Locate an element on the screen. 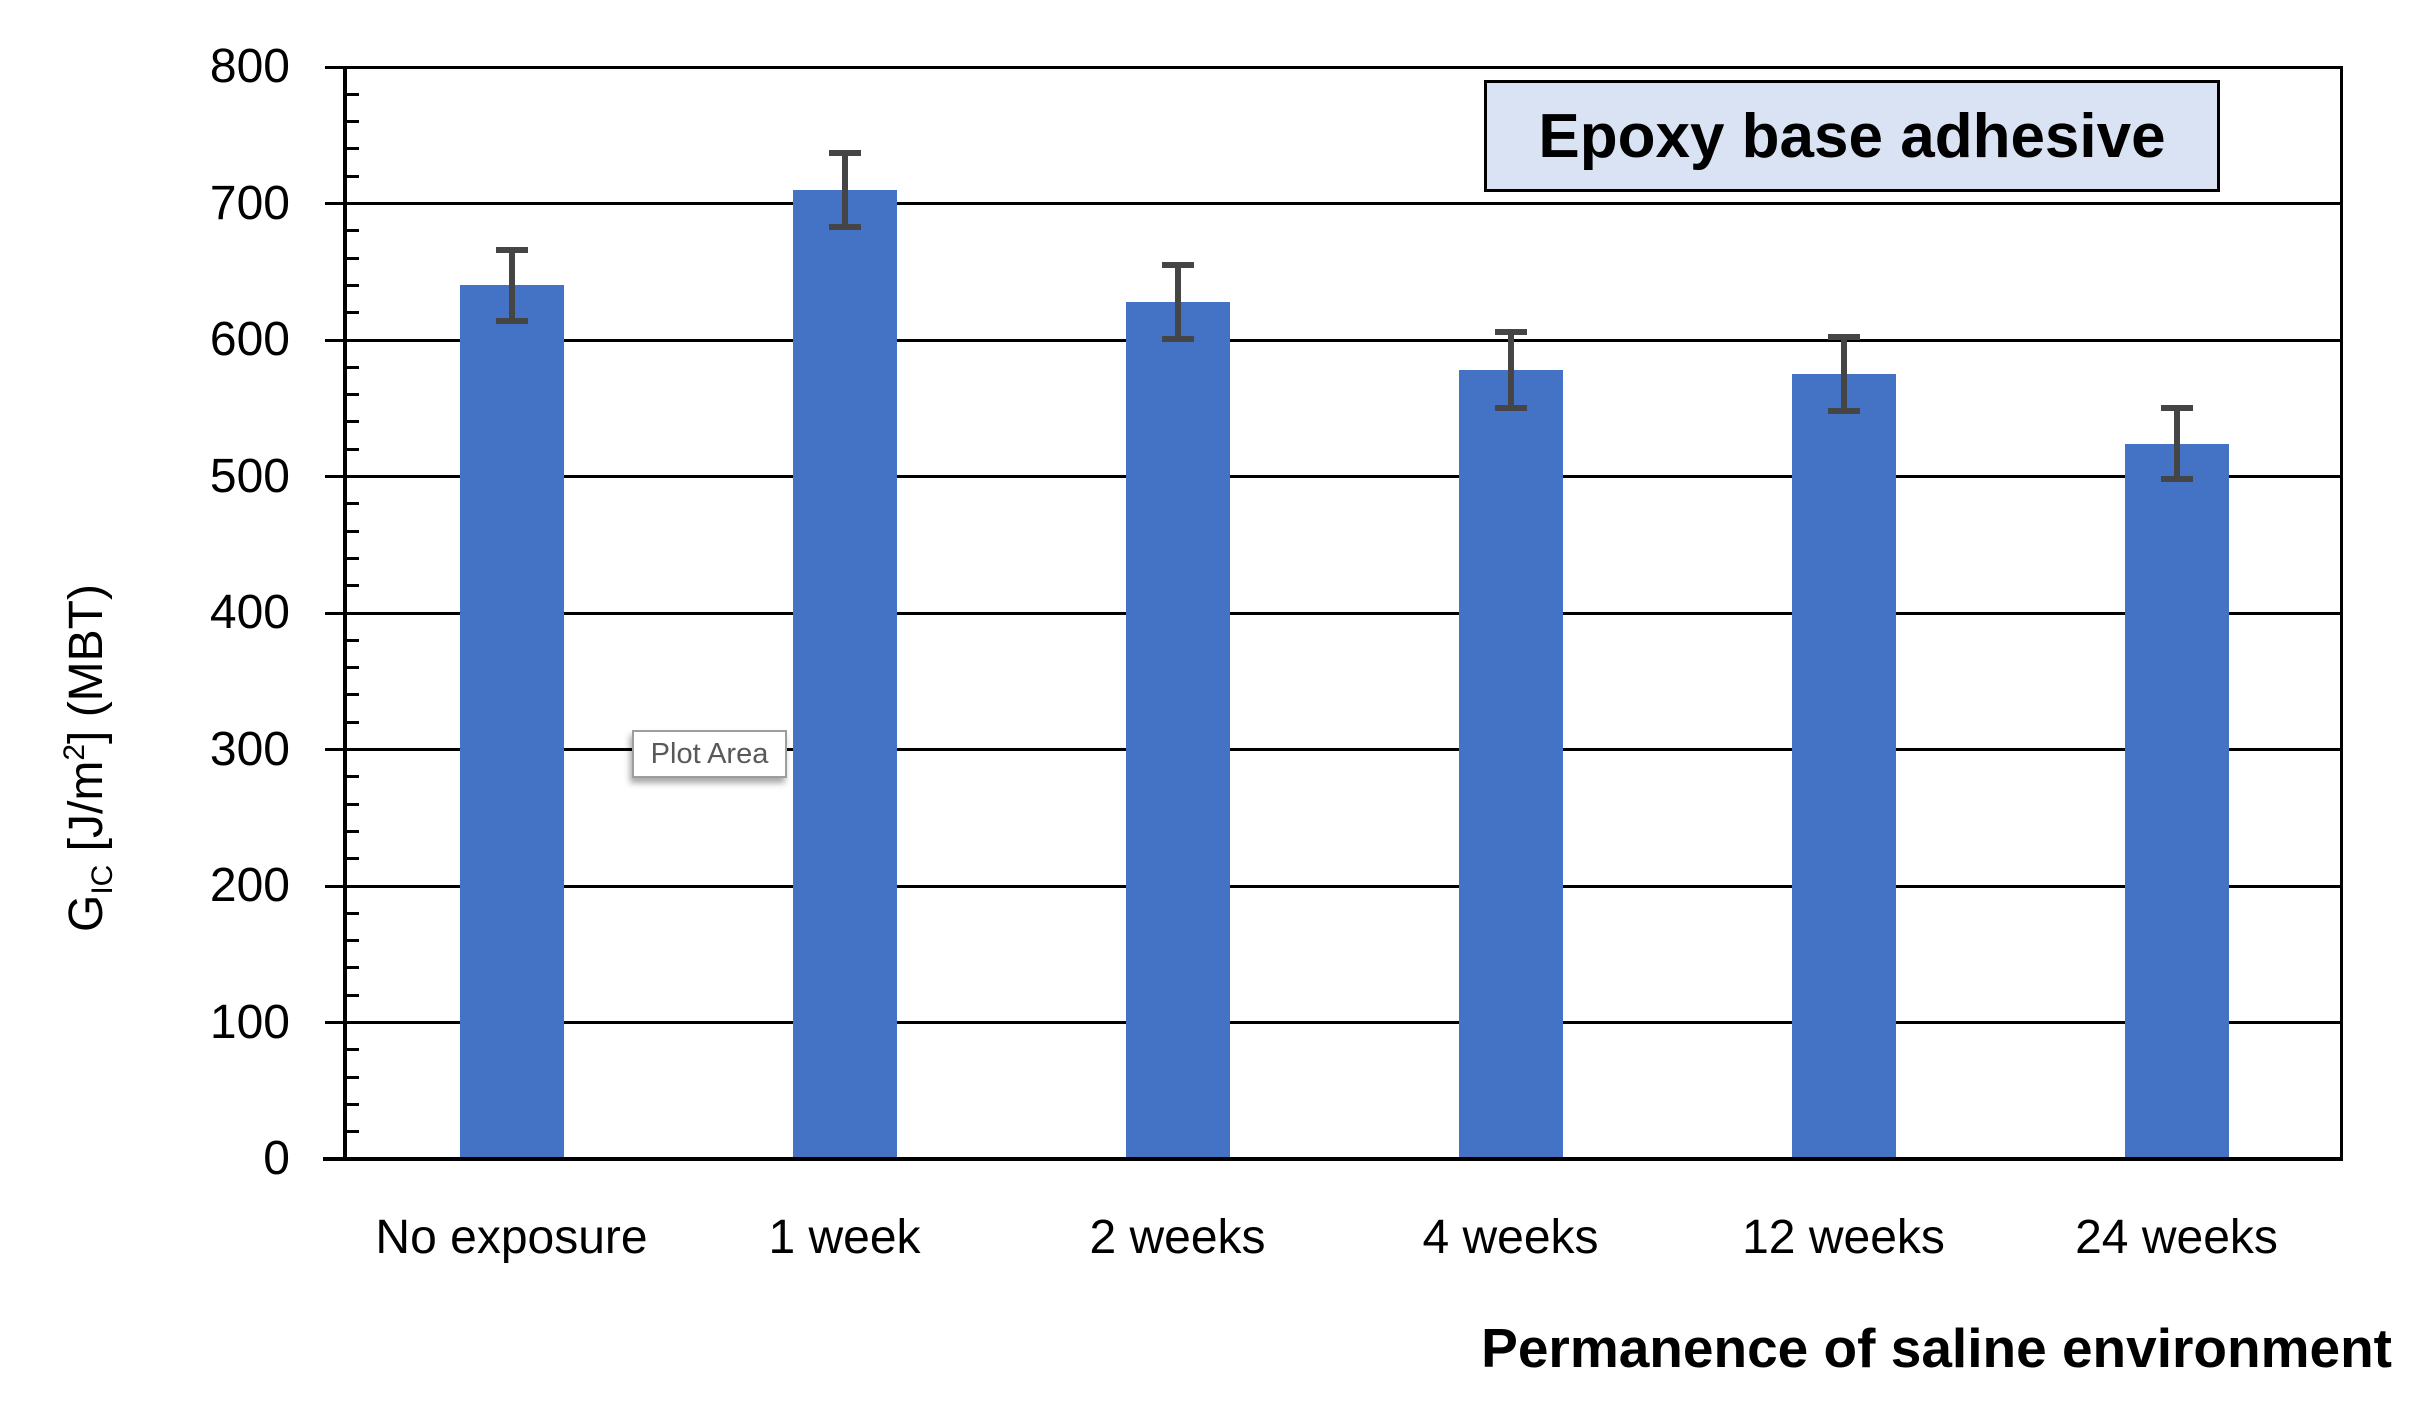 This screenshot has width=2425, height=1409. y-tick-label-0: 0 is located at coordinates (276, 1158).